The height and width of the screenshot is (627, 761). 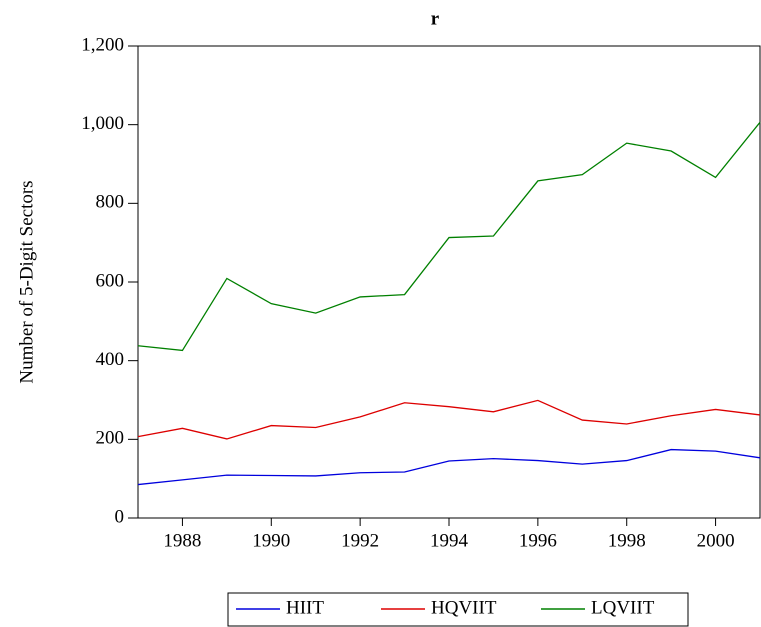 I want to click on y-tick-label: 1,200, so click(x=102, y=44).